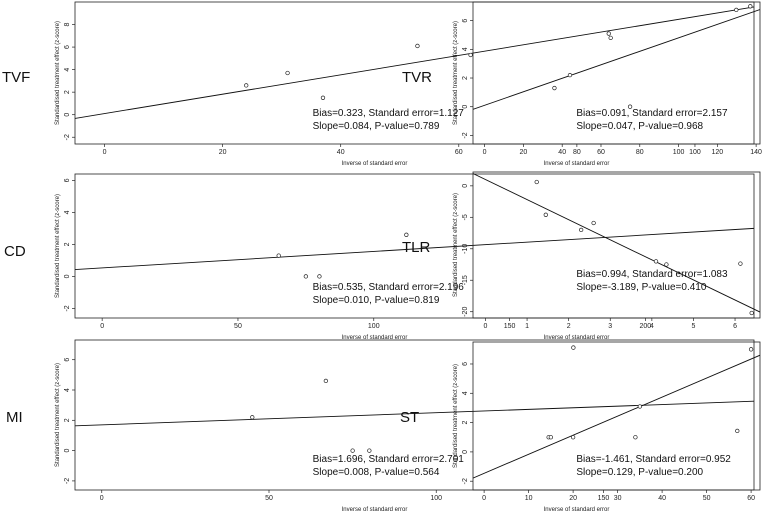 Image resolution: width=762 pixels, height=528 pixels. What do you see at coordinates (639, 126) in the screenshot?
I see `annotation-slope: Slope=0.047, P-value=0.968` at bounding box center [639, 126].